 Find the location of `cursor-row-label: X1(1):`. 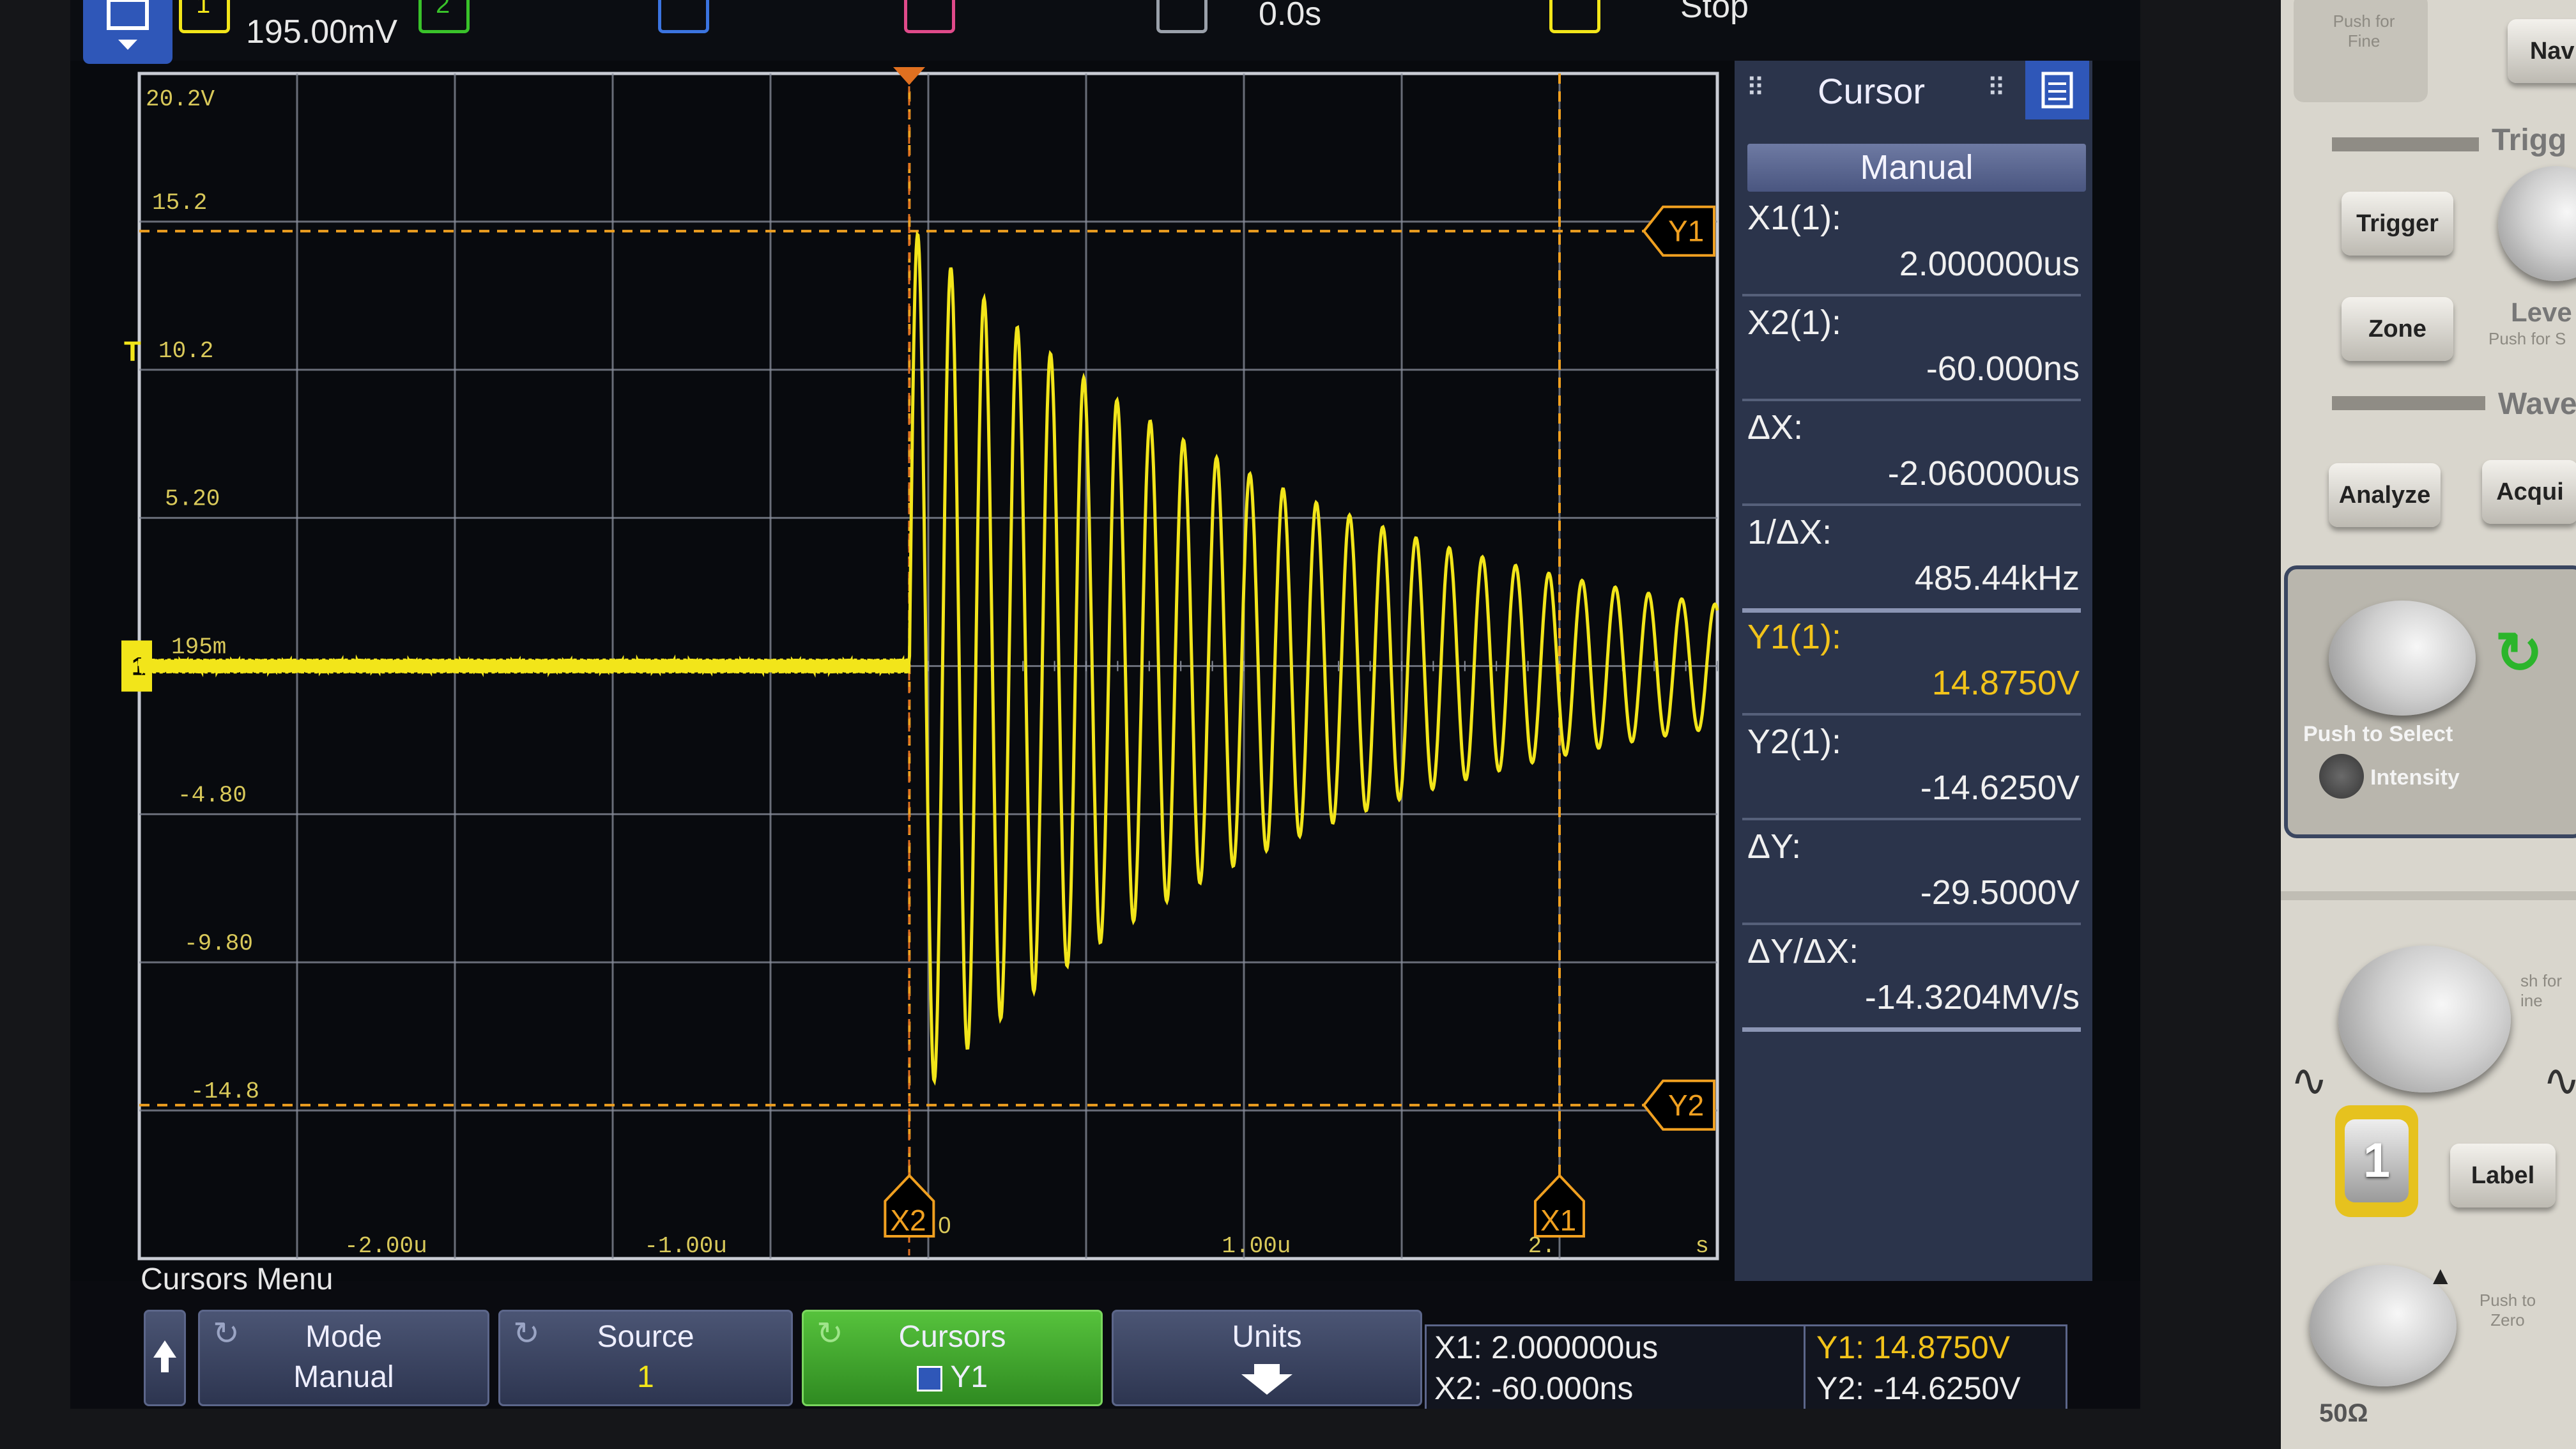

cursor-row-label: X1(1): is located at coordinates (1794, 218).